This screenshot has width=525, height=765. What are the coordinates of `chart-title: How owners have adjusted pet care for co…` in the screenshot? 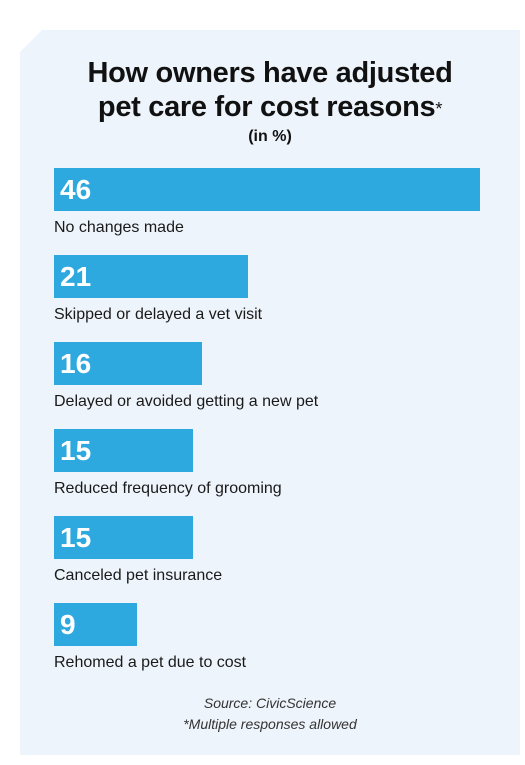 It's located at (270, 90).